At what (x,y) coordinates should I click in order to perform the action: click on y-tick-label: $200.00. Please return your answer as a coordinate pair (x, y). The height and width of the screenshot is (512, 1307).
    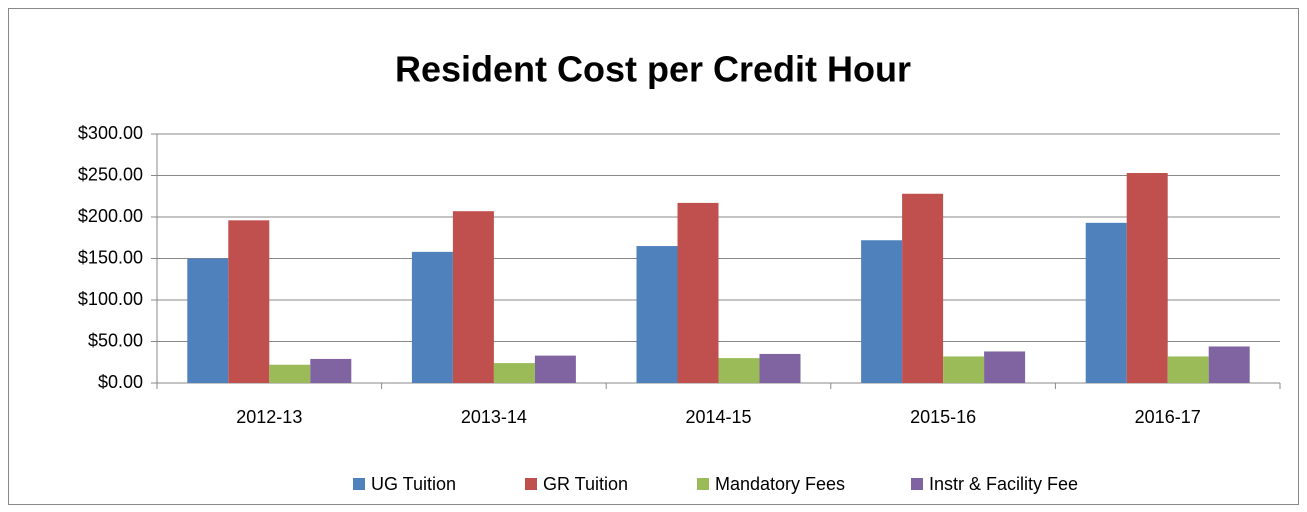
    Looking at the image, I should click on (110, 216).